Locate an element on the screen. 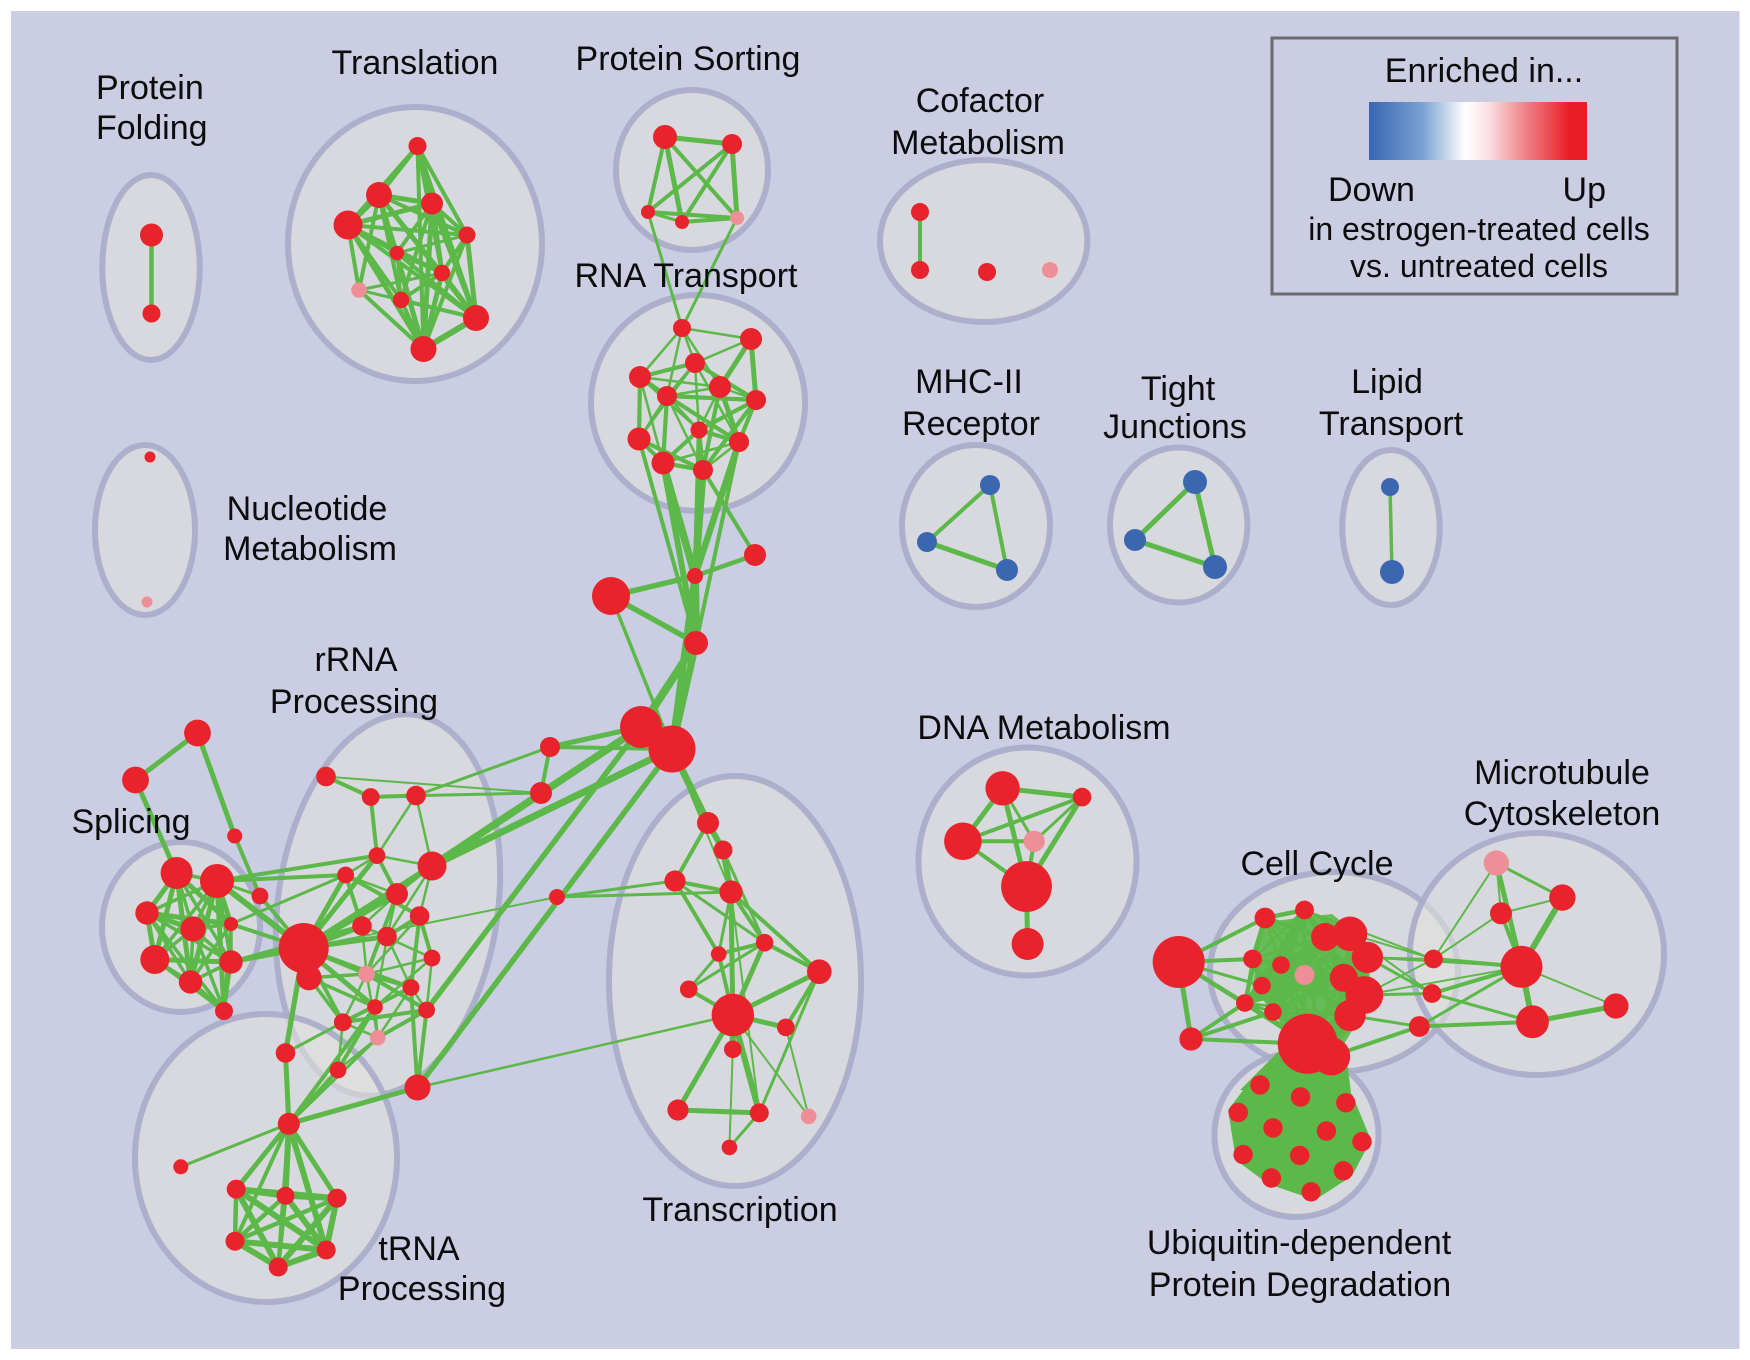  svg-text: Up is located at coordinates (1584, 190).